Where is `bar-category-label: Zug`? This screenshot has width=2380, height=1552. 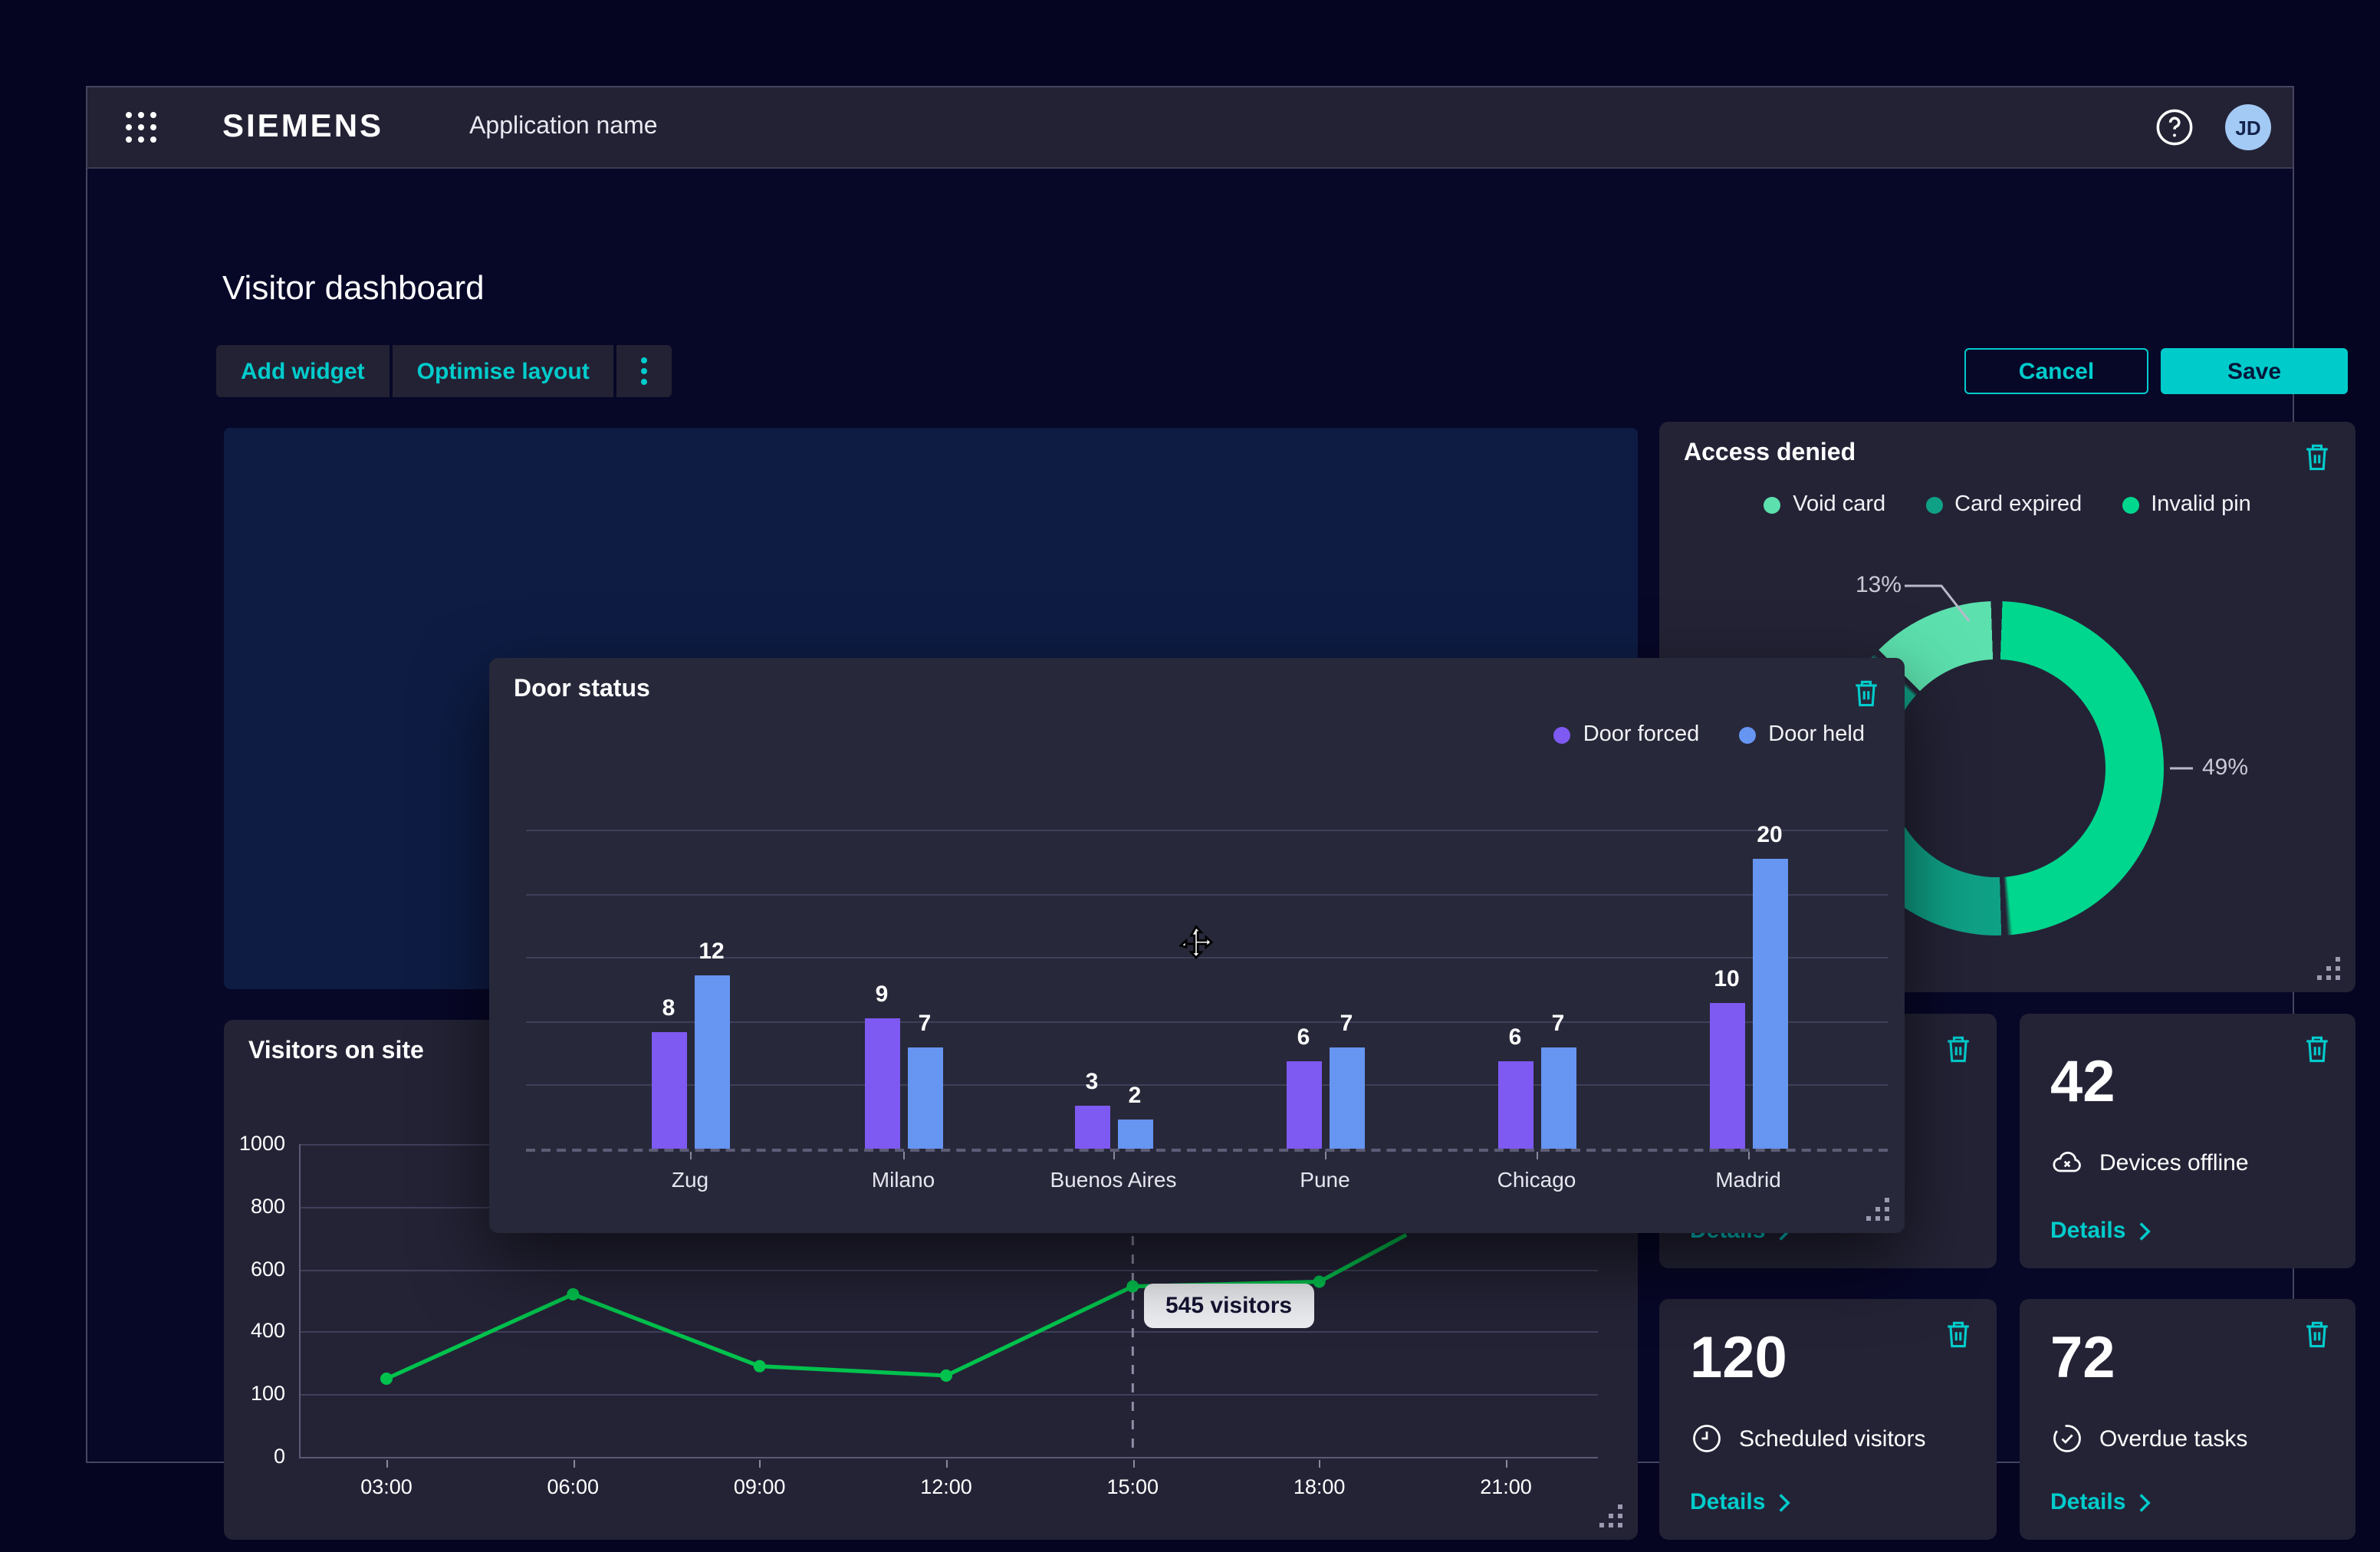
bar-category-label: Zug is located at coordinates (690, 1179).